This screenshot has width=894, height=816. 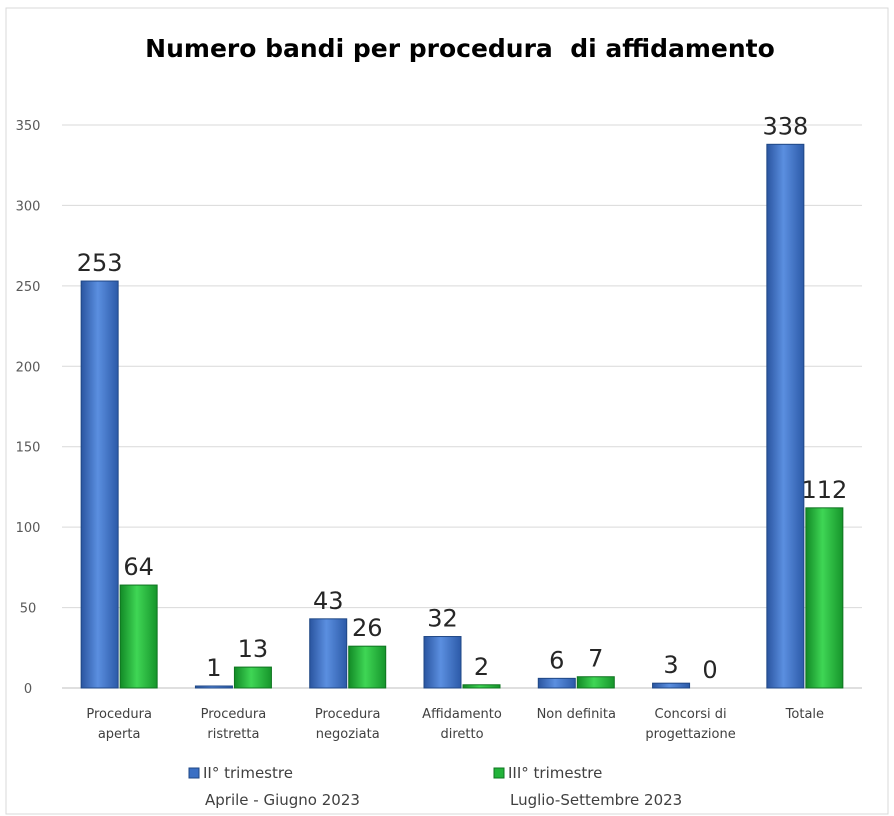 What do you see at coordinates (138, 567) in the screenshot?
I see `data-label: 64` at bounding box center [138, 567].